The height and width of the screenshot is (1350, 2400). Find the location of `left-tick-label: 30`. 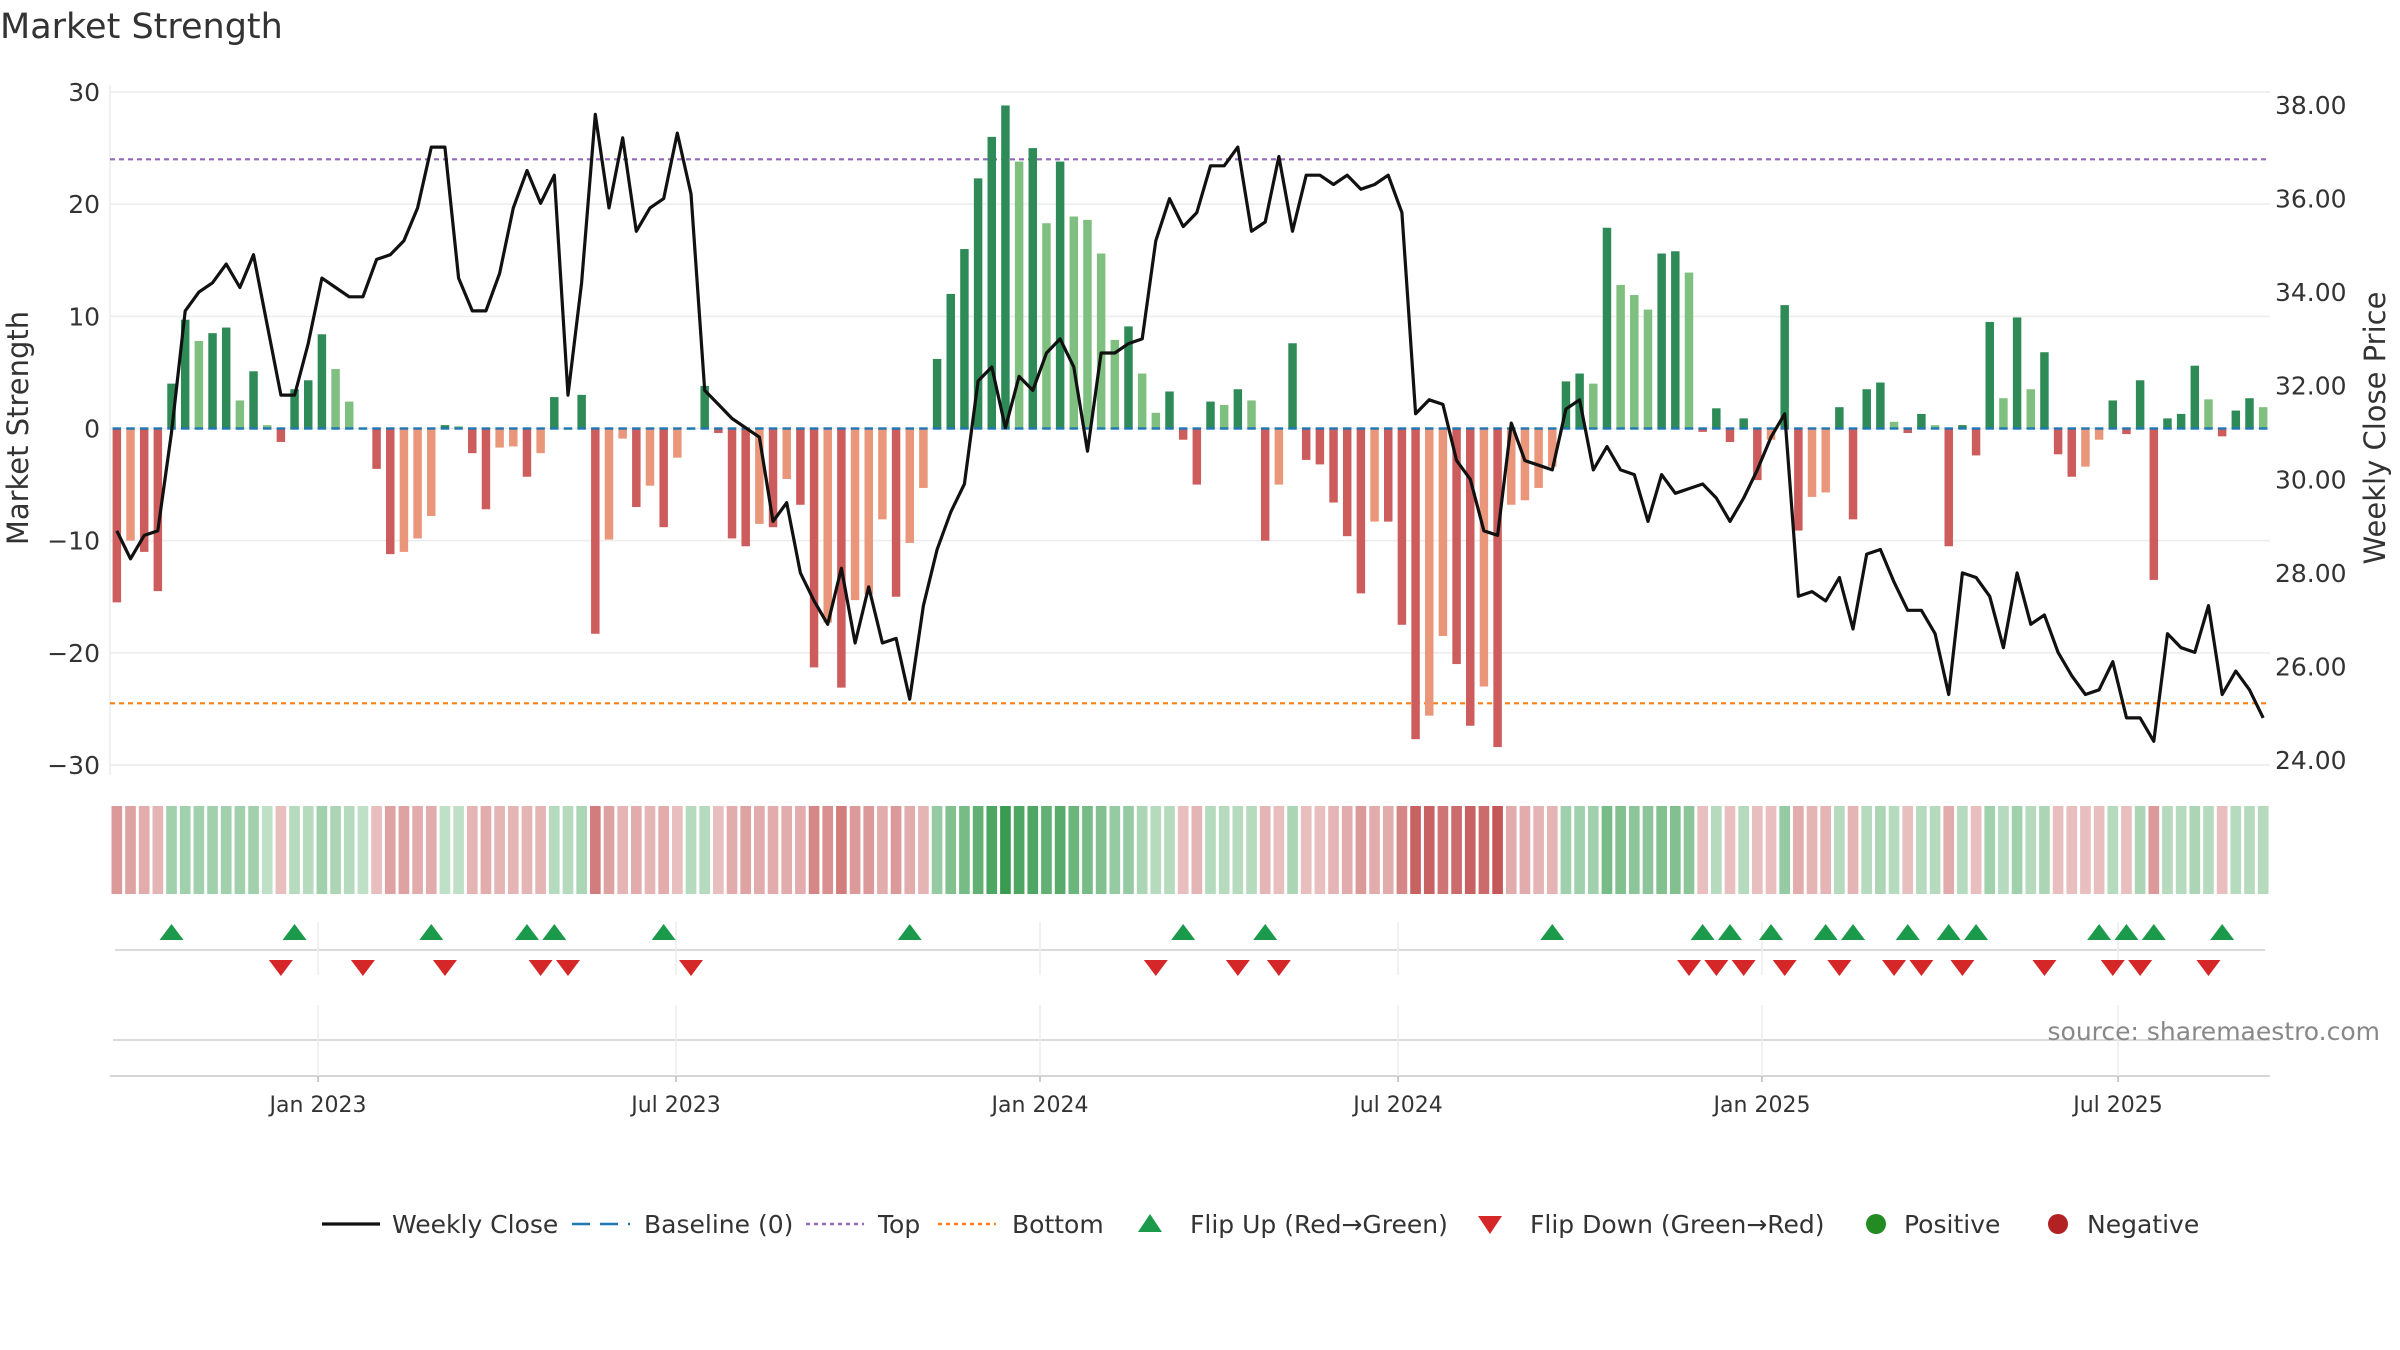

left-tick-label: 30 is located at coordinates (84, 92).